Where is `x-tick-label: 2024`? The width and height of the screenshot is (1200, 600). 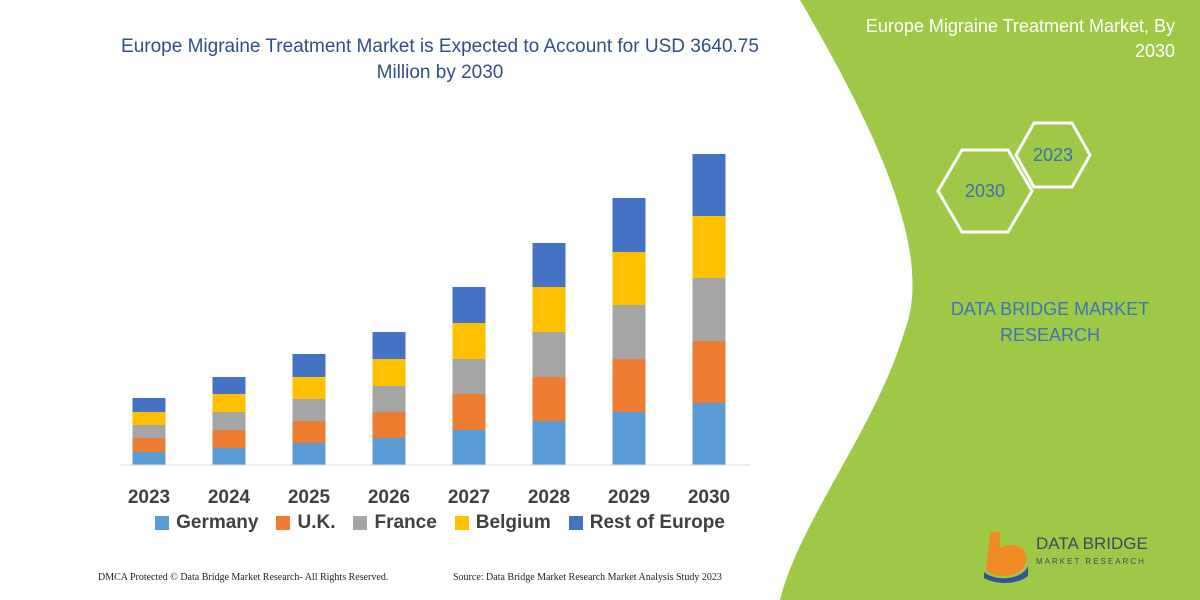
x-tick-label: 2024 is located at coordinates (229, 497).